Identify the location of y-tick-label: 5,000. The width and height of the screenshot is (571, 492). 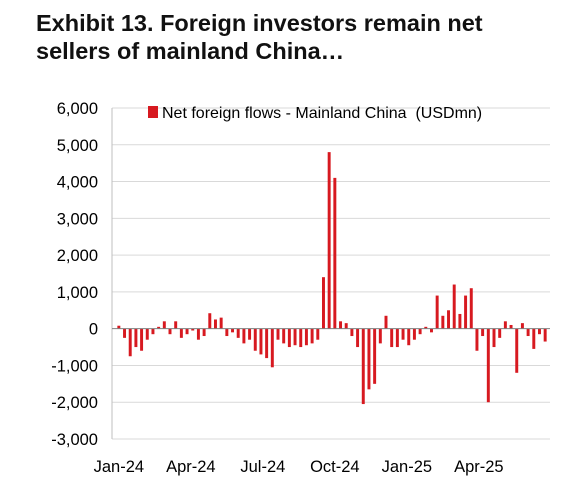
(77, 146).